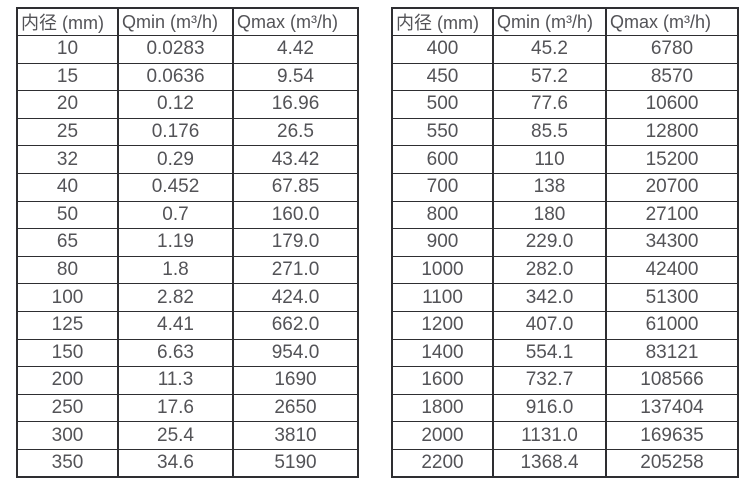 Image resolution: width=750 pixels, height=483 pixels. What do you see at coordinates (549, 22) in the screenshot?
I see `column-header-qmin: Qmin (m³/h)` at bounding box center [549, 22].